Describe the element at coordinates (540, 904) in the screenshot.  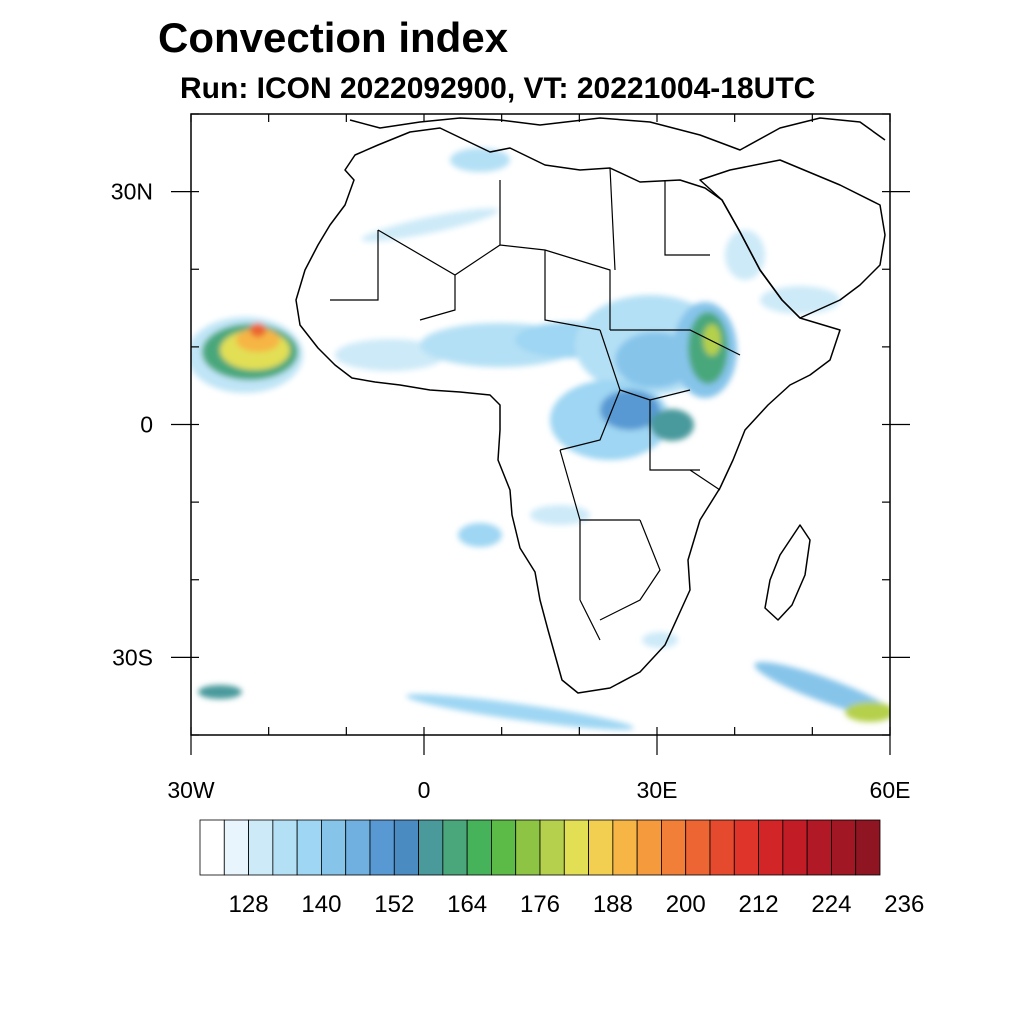
I see `colorbar-label: 176` at that location.